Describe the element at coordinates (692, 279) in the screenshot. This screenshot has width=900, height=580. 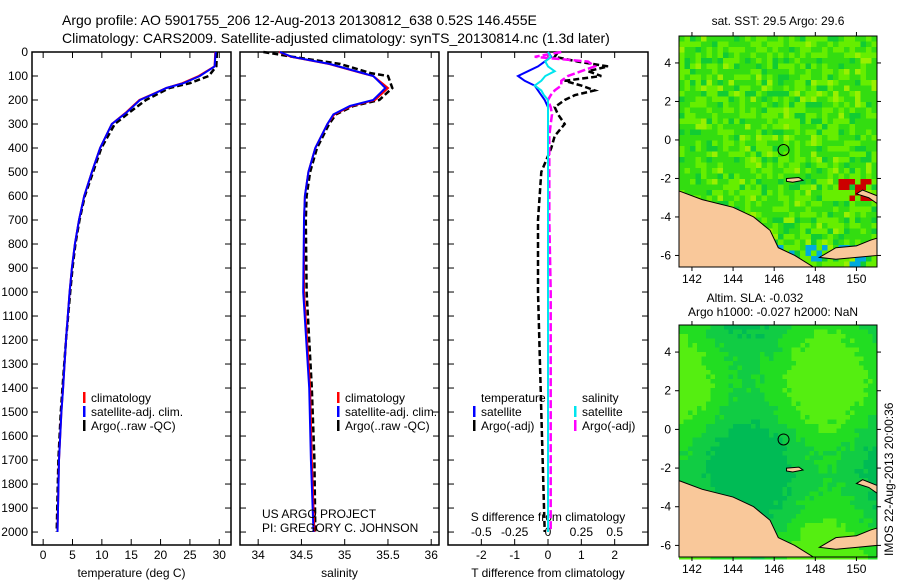
I see `x-tick-label: 142` at that location.